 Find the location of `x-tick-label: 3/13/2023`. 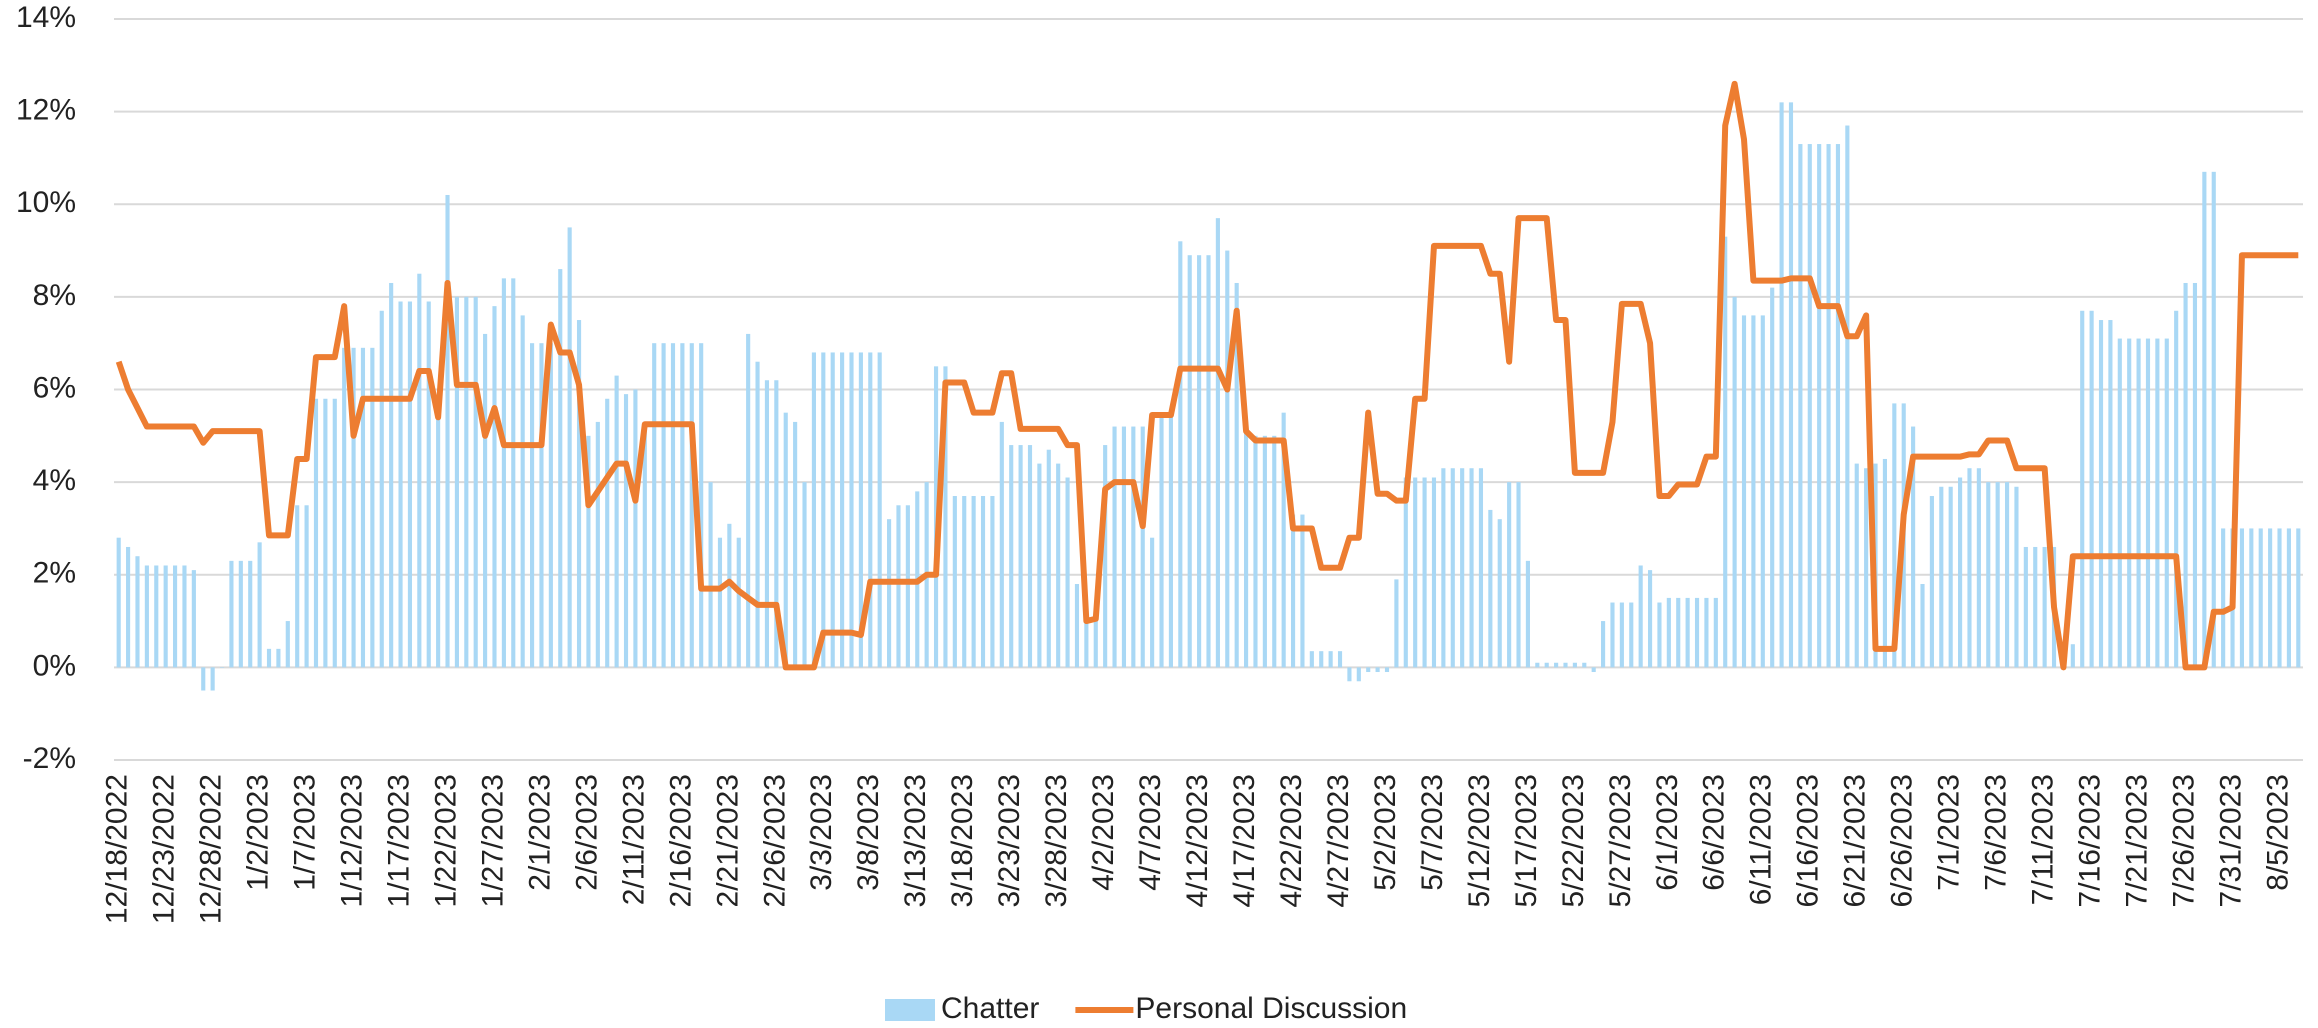

x-tick-label: 3/13/2023 is located at coordinates (915, 840).